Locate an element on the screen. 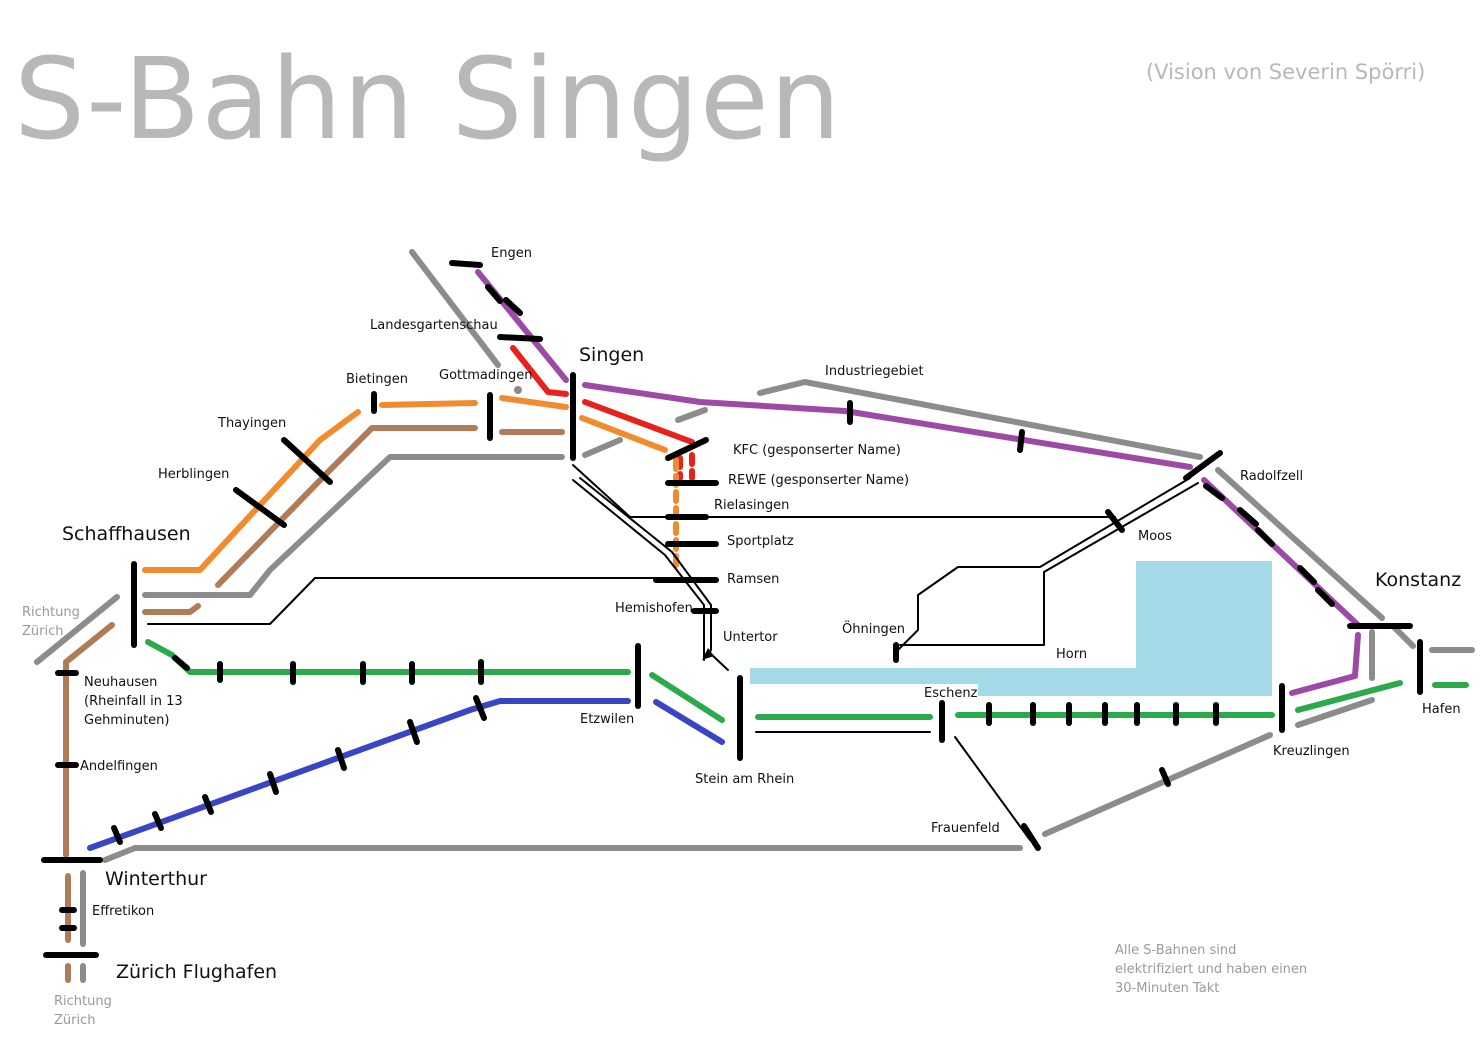  map-subtitle: (Vision von Severin Spörri) is located at coordinates (1286, 72).